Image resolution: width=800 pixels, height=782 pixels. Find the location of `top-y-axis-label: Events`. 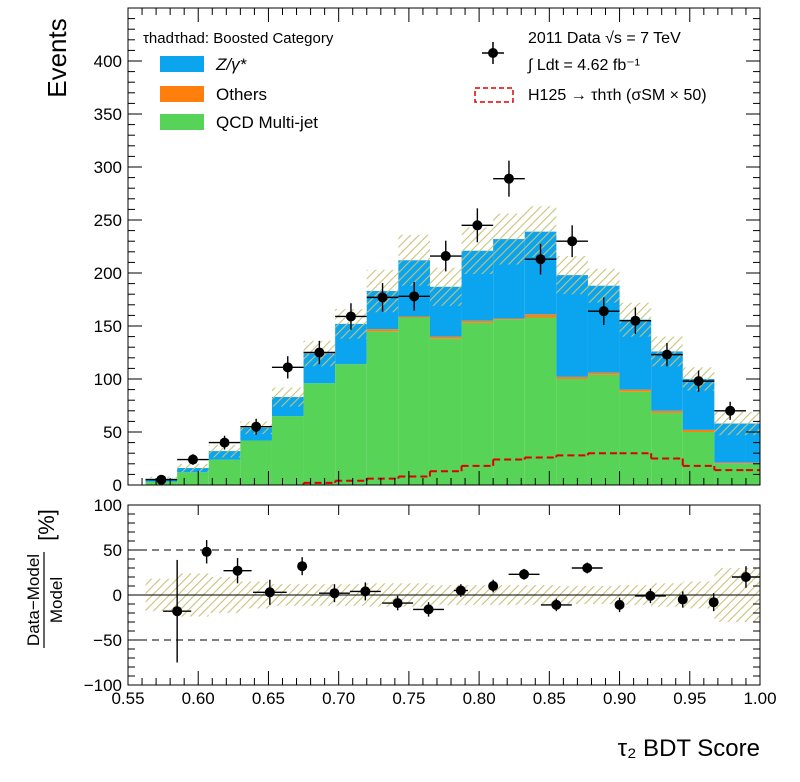

top-y-axis-label: Events is located at coordinates (57, 58).